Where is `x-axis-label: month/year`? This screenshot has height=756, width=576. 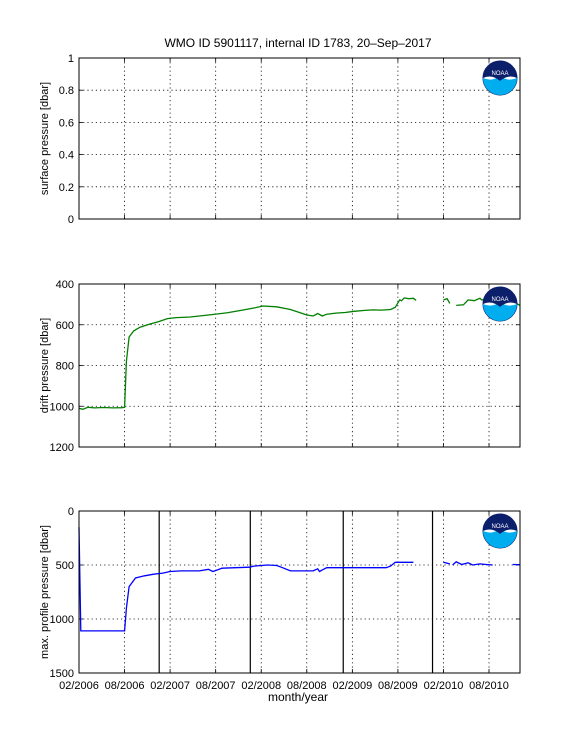 x-axis-label: month/year is located at coordinates (298, 697).